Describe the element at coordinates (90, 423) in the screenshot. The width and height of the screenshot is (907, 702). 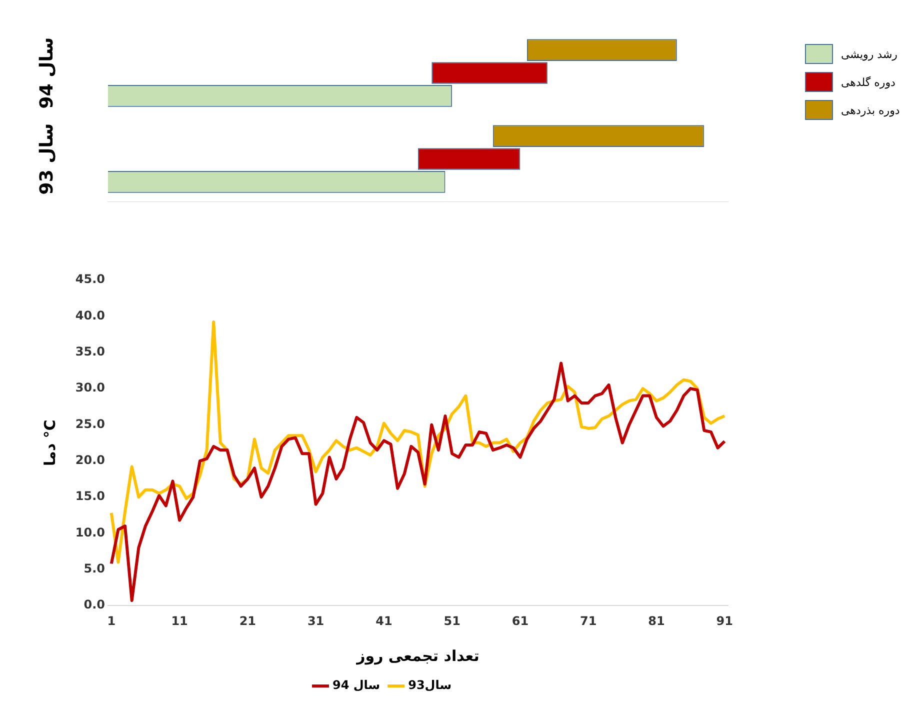
I see `y-tick-label: 25.0` at that location.